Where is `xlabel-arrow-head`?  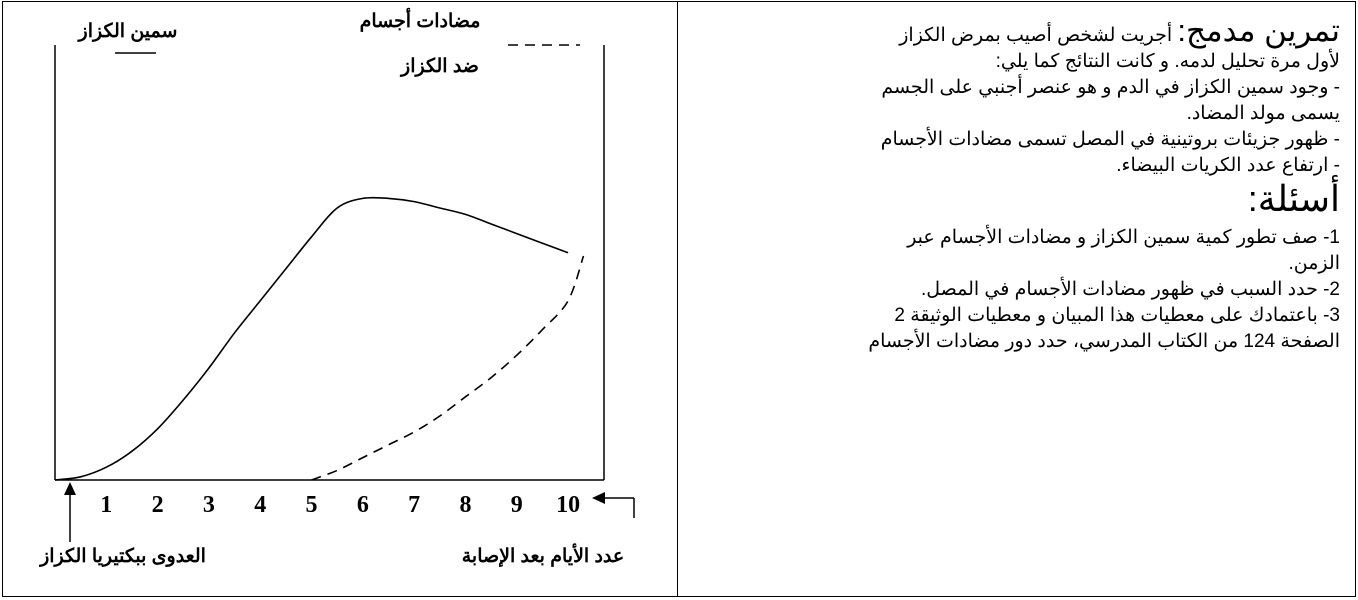
xlabel-arrow-head is located at coordinates (598, 498).